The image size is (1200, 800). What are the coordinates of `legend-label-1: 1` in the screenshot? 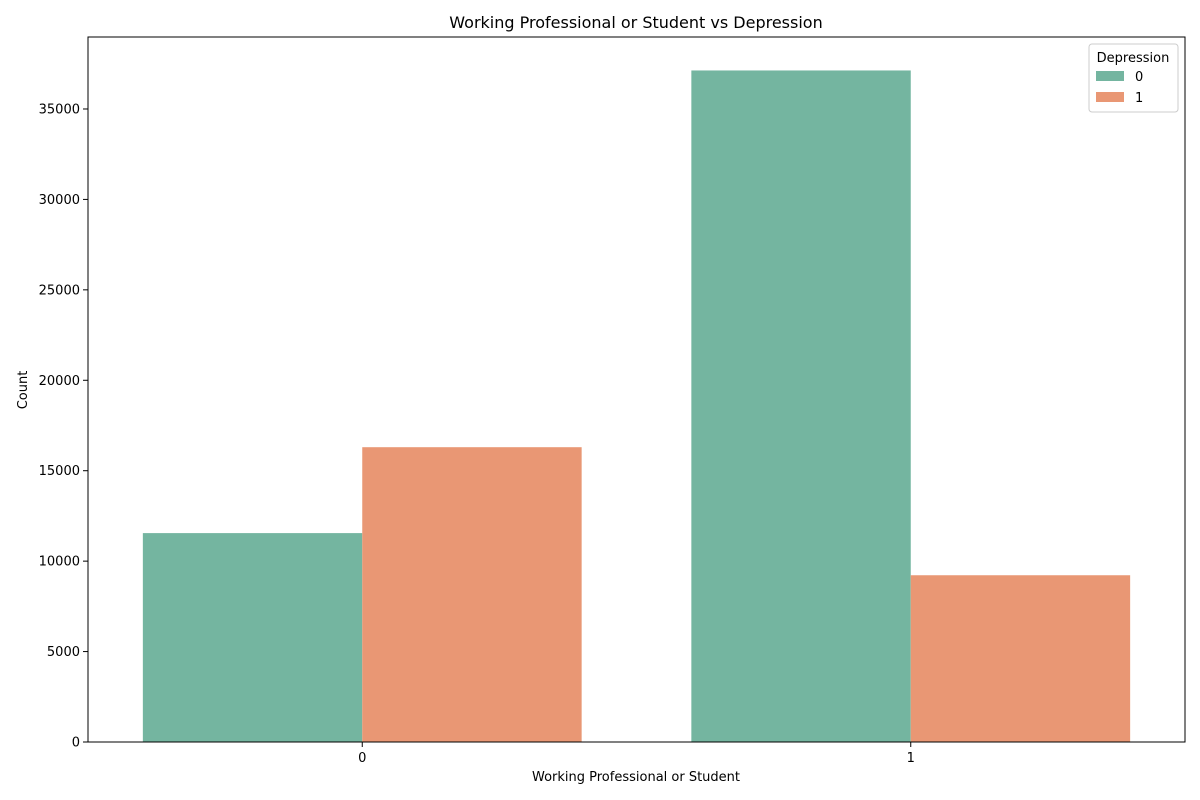 It's located at (1139, 98).